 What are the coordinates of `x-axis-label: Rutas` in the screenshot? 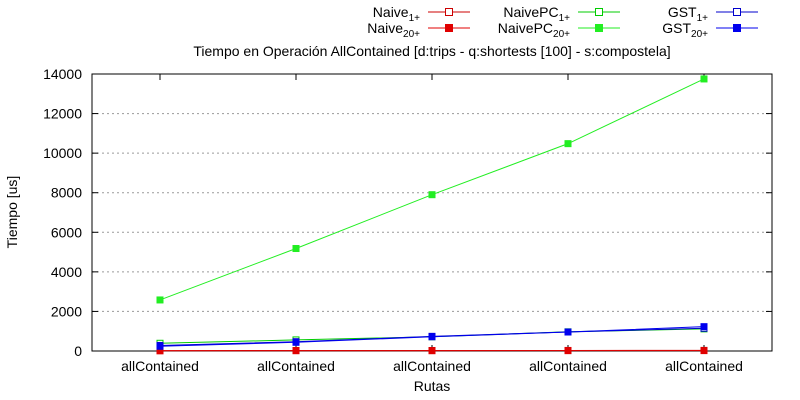 It's located at (432, 386).